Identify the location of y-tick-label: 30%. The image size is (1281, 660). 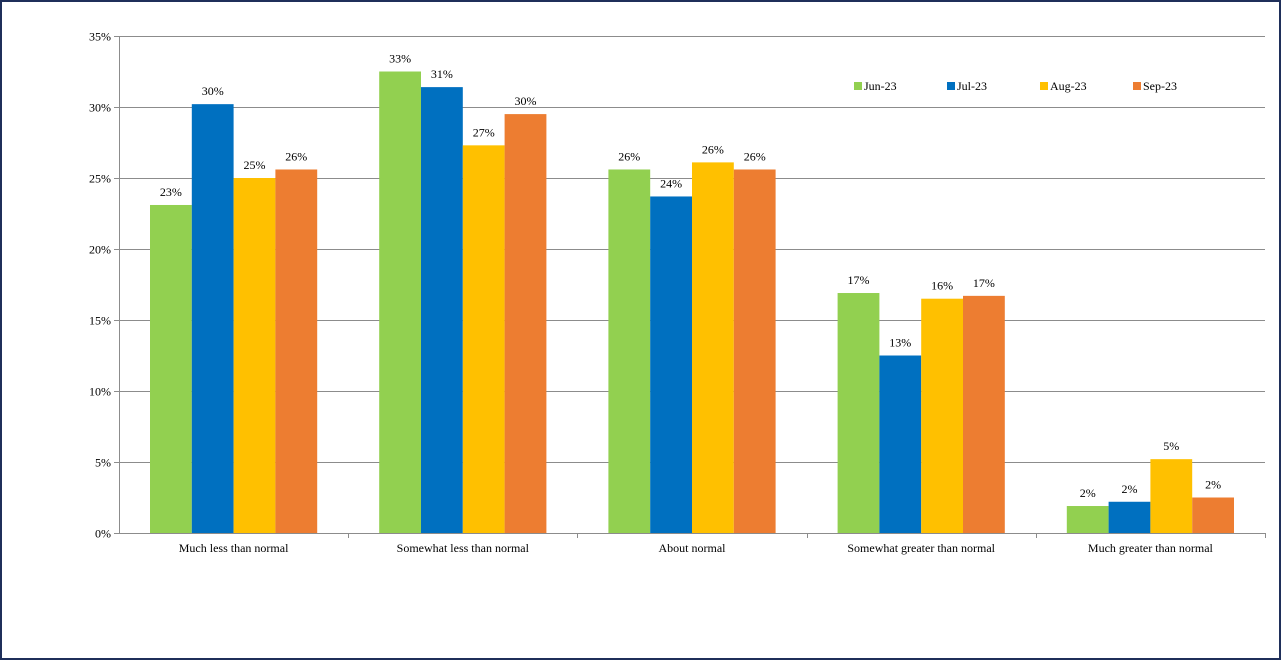
(100, 108).